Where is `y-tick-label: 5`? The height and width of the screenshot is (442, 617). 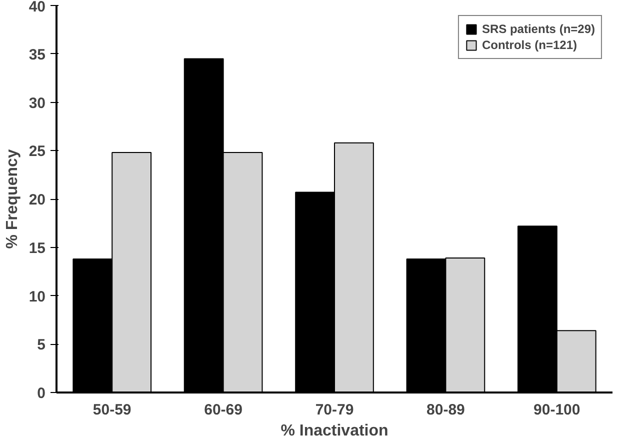 y-tick-label: 5 is located at coordinates (41, 345).